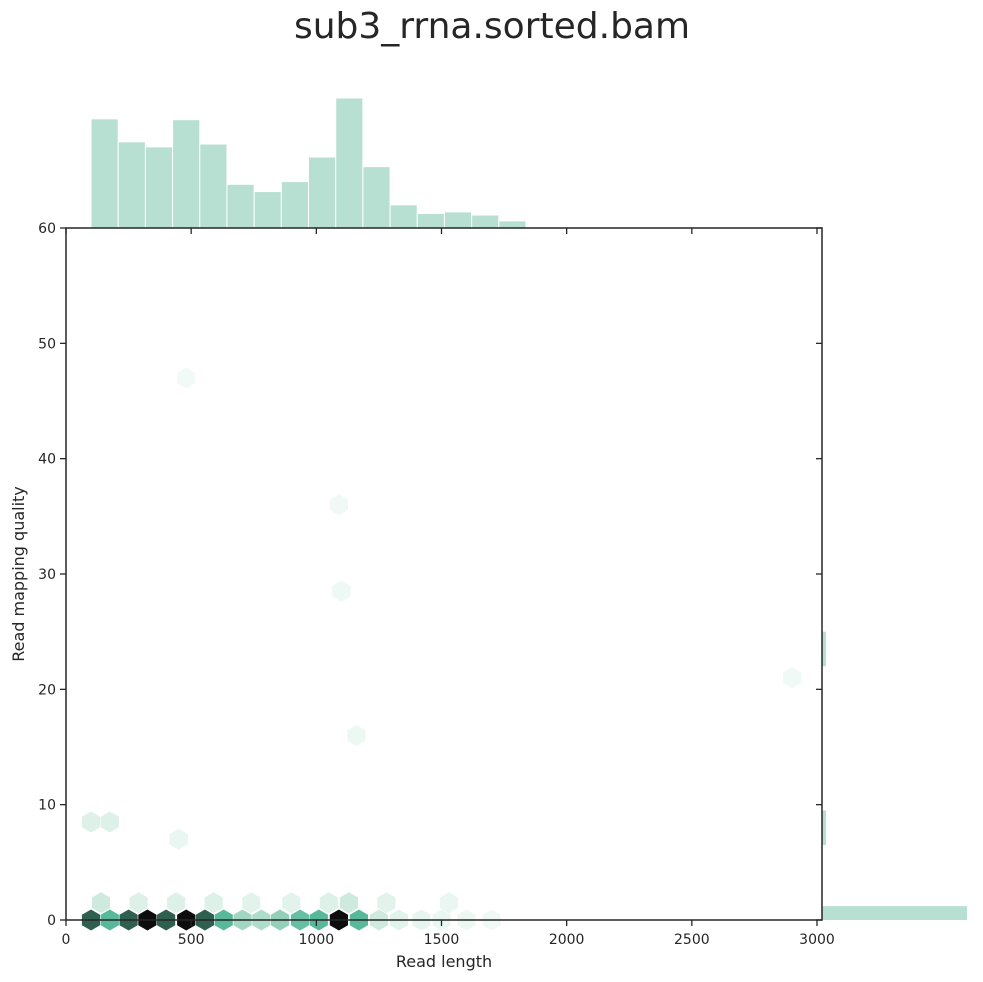 Image resolution: width=983 pixels, height=982 pixels. Describe the element at coordinates (894, 775) in the screenshot. I see `marginal-y-histogram` at that location.